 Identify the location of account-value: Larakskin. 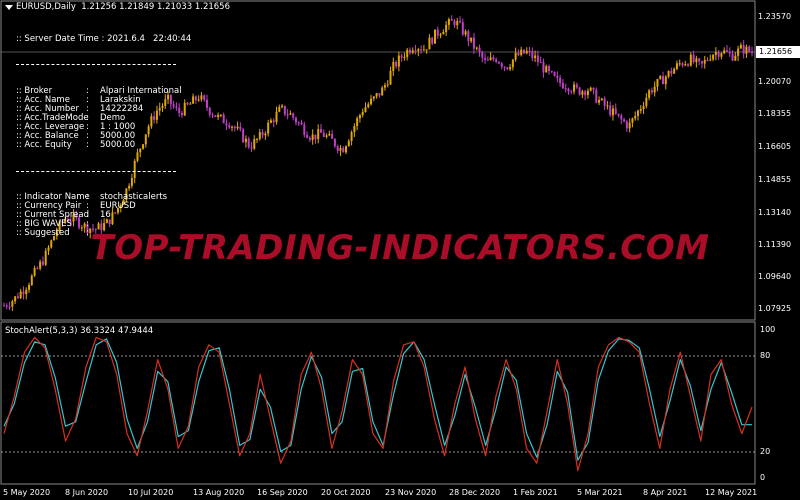
(120, 99).